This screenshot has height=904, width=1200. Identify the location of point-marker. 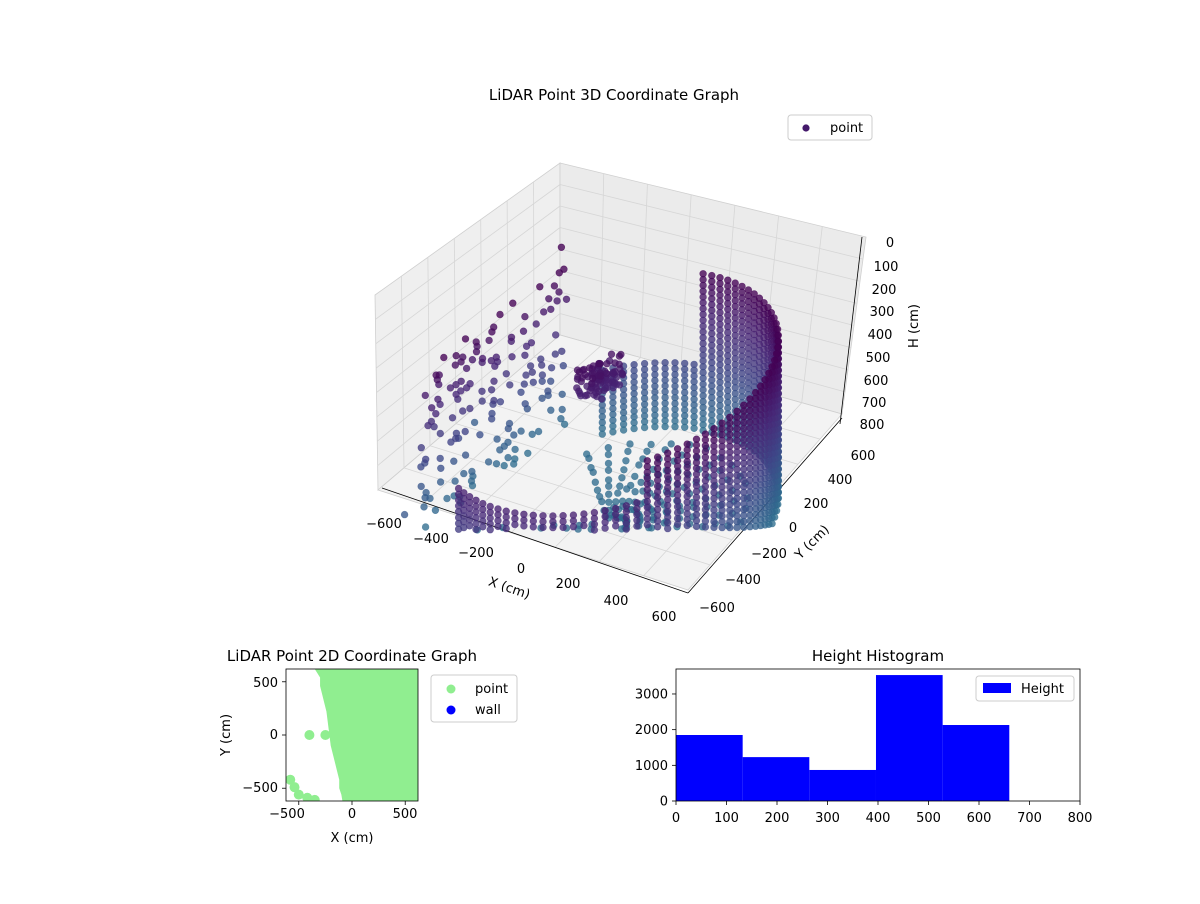
(315, 800).